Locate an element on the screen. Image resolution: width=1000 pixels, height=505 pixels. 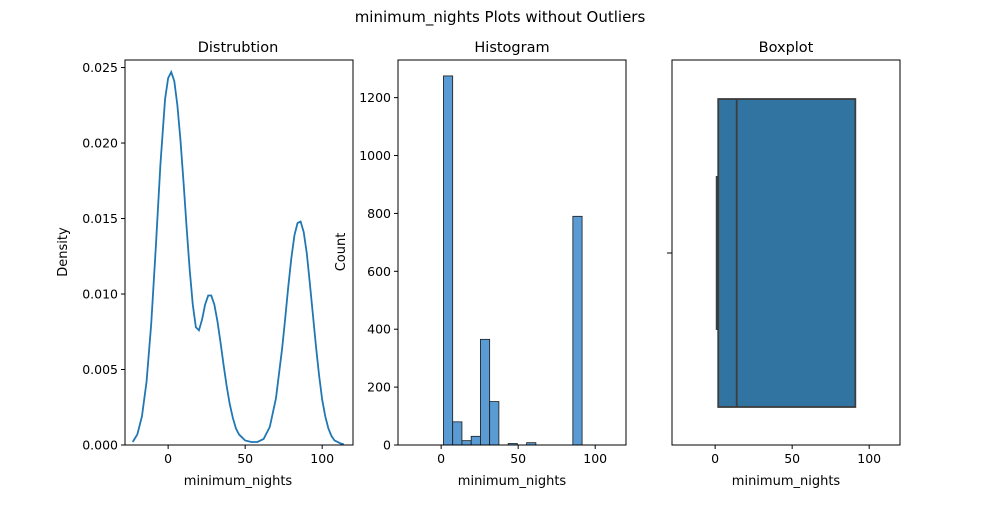
kde-xlabel: minimum_nights is located at coordinates (238, 481).